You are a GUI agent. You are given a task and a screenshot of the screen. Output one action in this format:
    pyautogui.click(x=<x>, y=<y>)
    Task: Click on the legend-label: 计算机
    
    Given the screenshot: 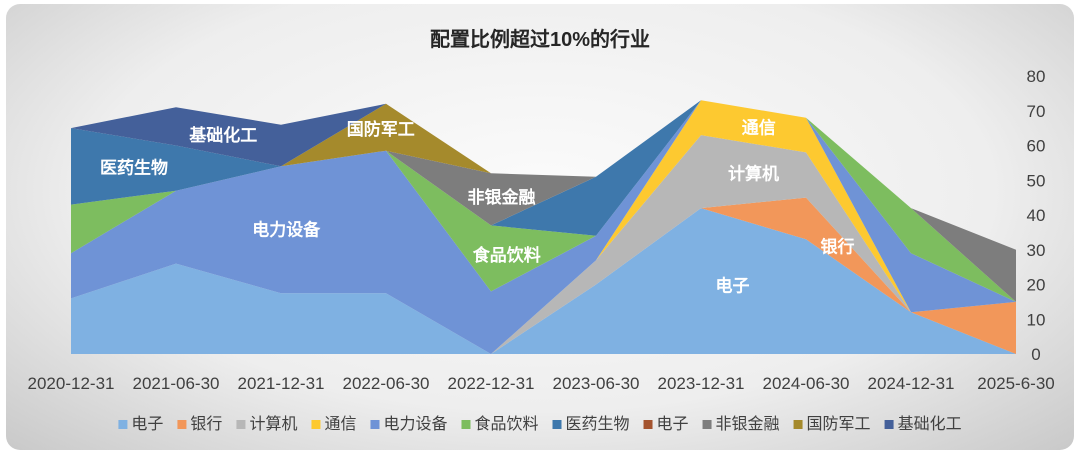 What is the action you would take?
    pyautogui.click(x=273, y=423)
    